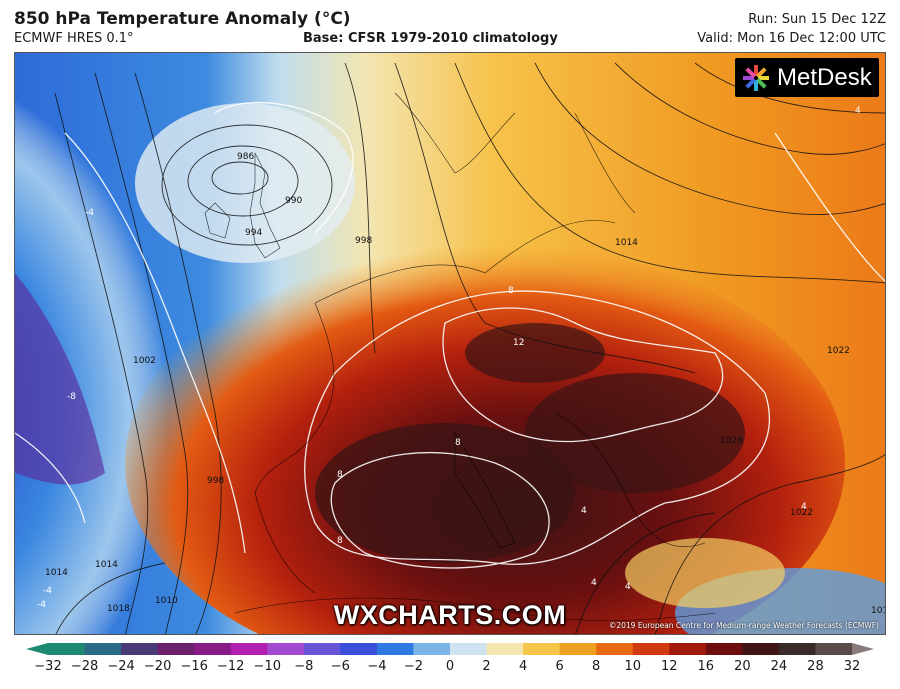 This screenshot has width=900, height=689. What do you see at coordinates (756, 77) in the screenshot?
I see `metdesk-star-icon` at bounding box center [756, 77].